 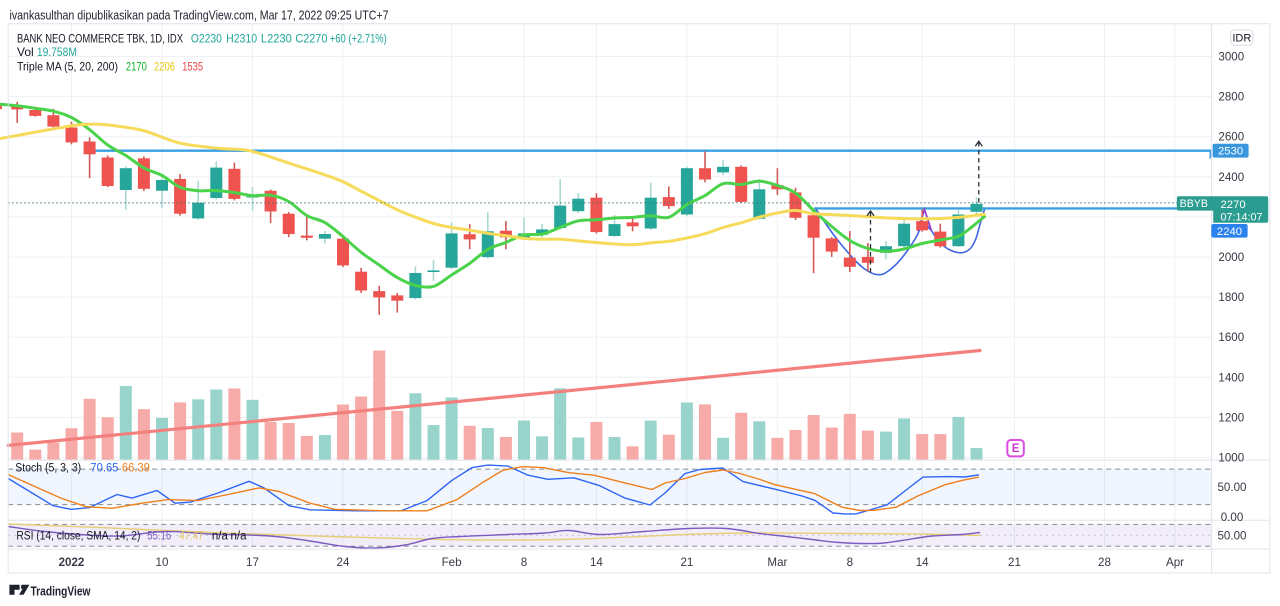 I want to click on svg-text: TradingView, so click(x=61, y=590).